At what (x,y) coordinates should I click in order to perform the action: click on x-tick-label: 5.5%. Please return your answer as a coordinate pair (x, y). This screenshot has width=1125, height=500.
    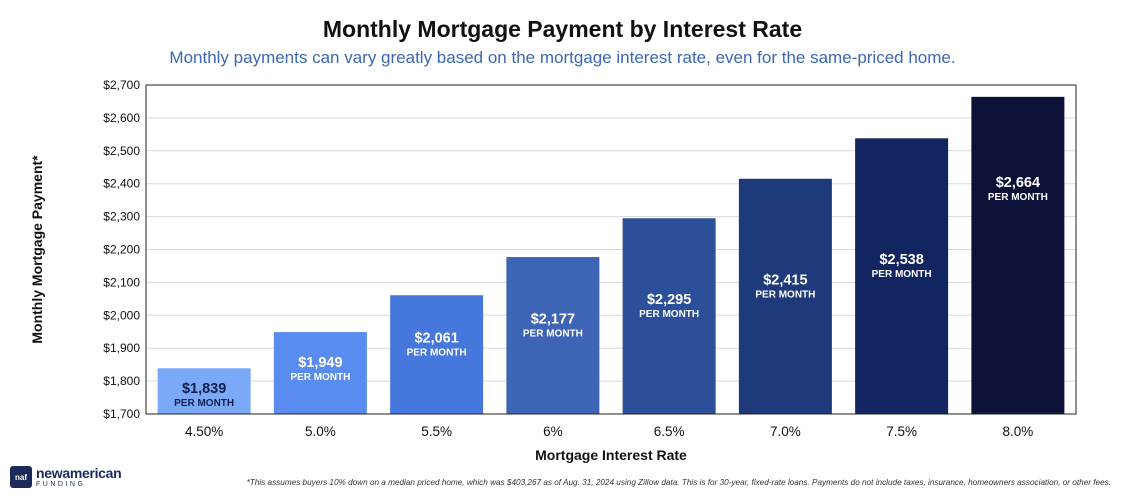
    Looking at the image, I should click on (436, 431).